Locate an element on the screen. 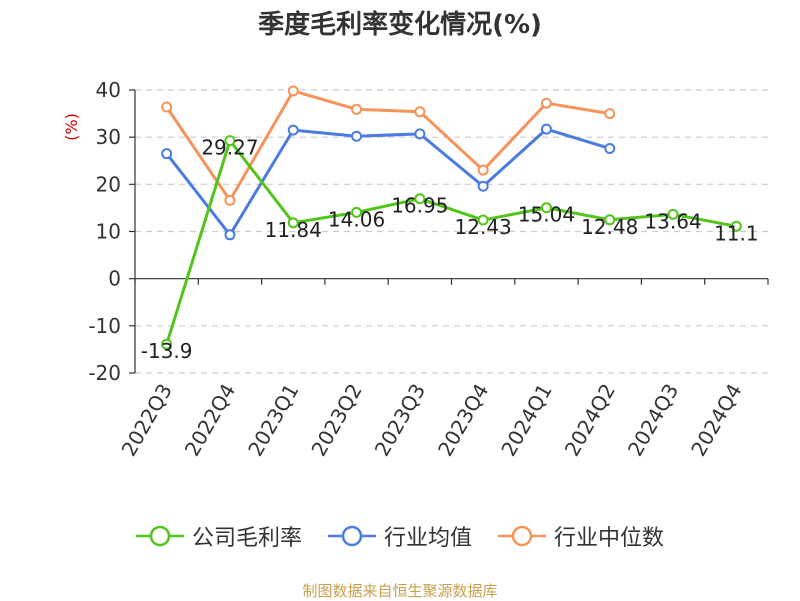 Image resolution: width=800 pixels, height=601 pixels. x-tick-label: 2023Q2 is located at coordinates (336, 420).